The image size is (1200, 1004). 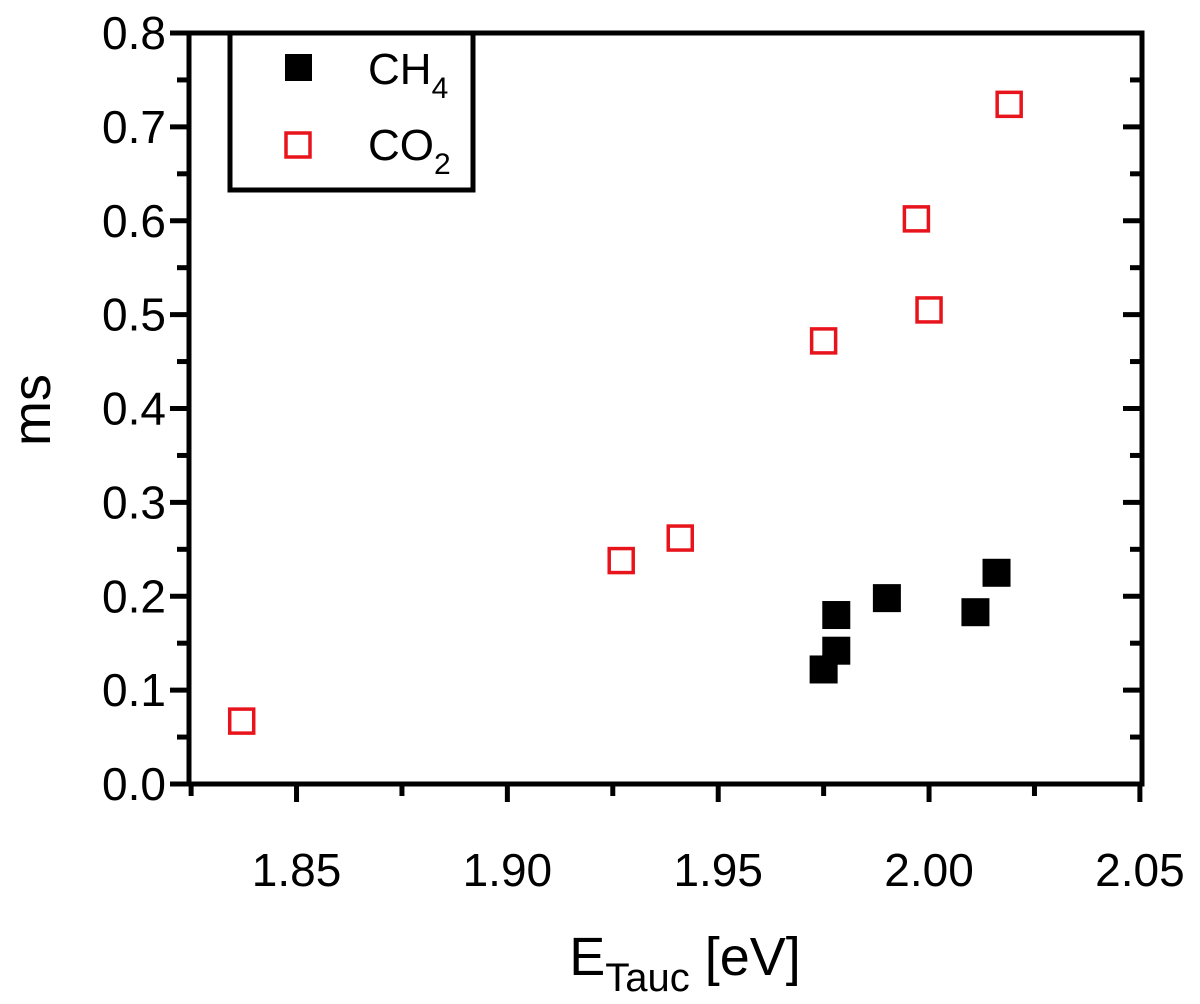 I want to click on y-axis-label: ms, so click(x=32, y=410).